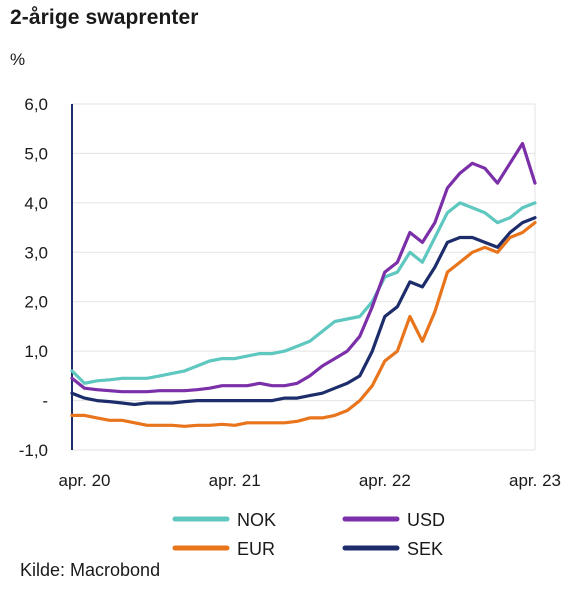 The image size is (575, 590). I want to click on source-note: Kilde: Macrobond, so click(90, 570).